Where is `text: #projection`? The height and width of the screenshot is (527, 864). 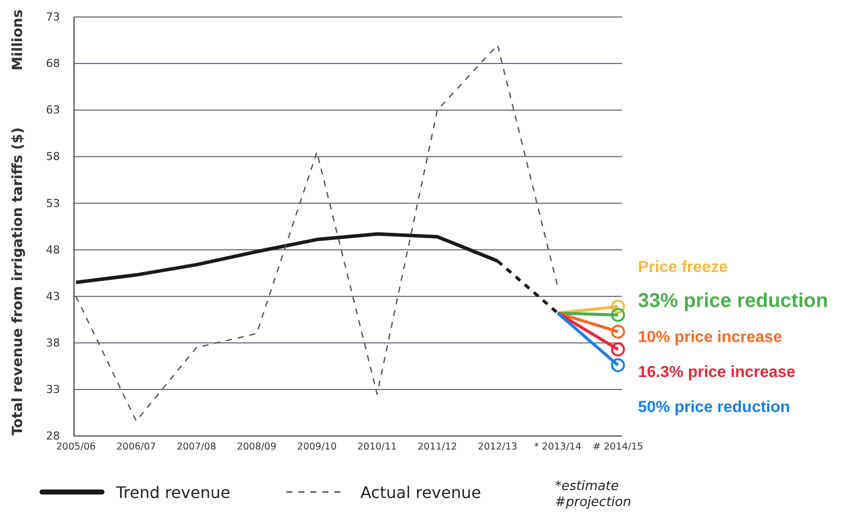
text: #projection is located at coordinates (593, 502).